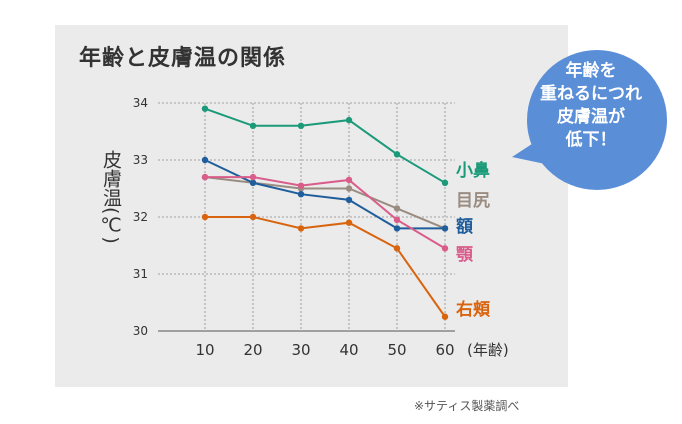 This screenshot has width=682, height=424. I want to click on y-tick-label: 30, so click(140, 331).